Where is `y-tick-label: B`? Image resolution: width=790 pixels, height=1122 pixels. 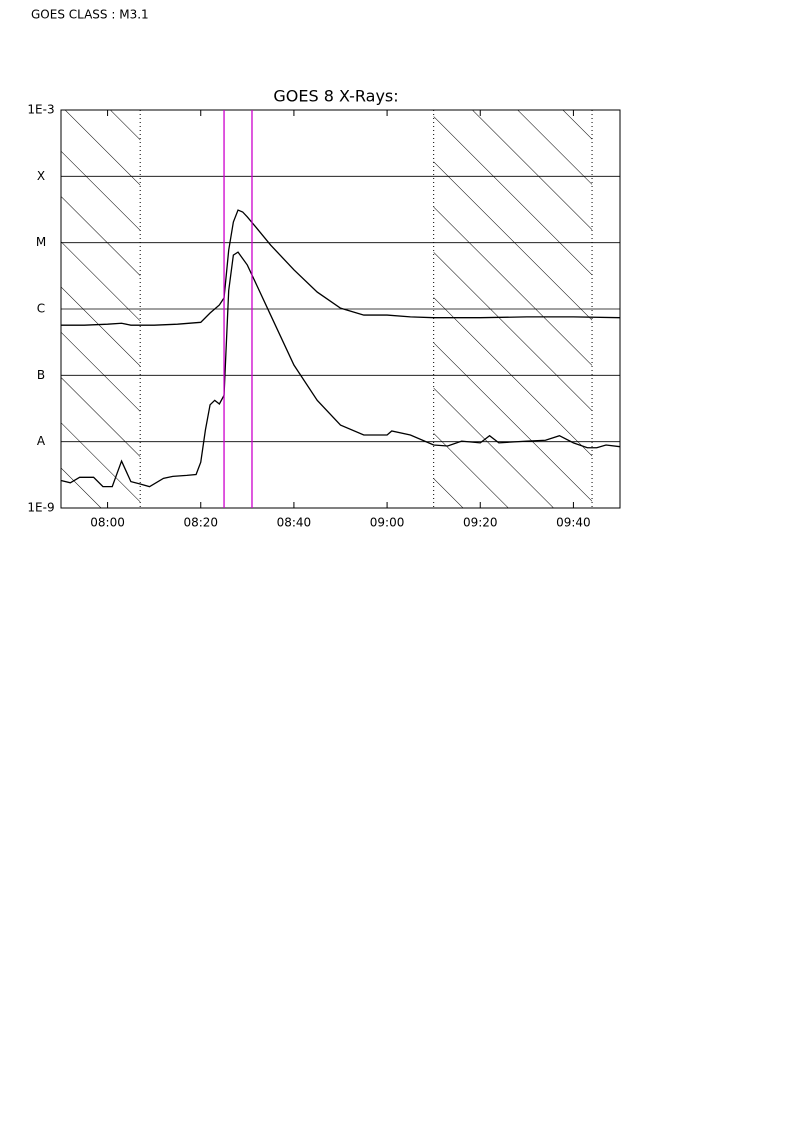
y-tick-label: B is located at coordinates (41, 375).